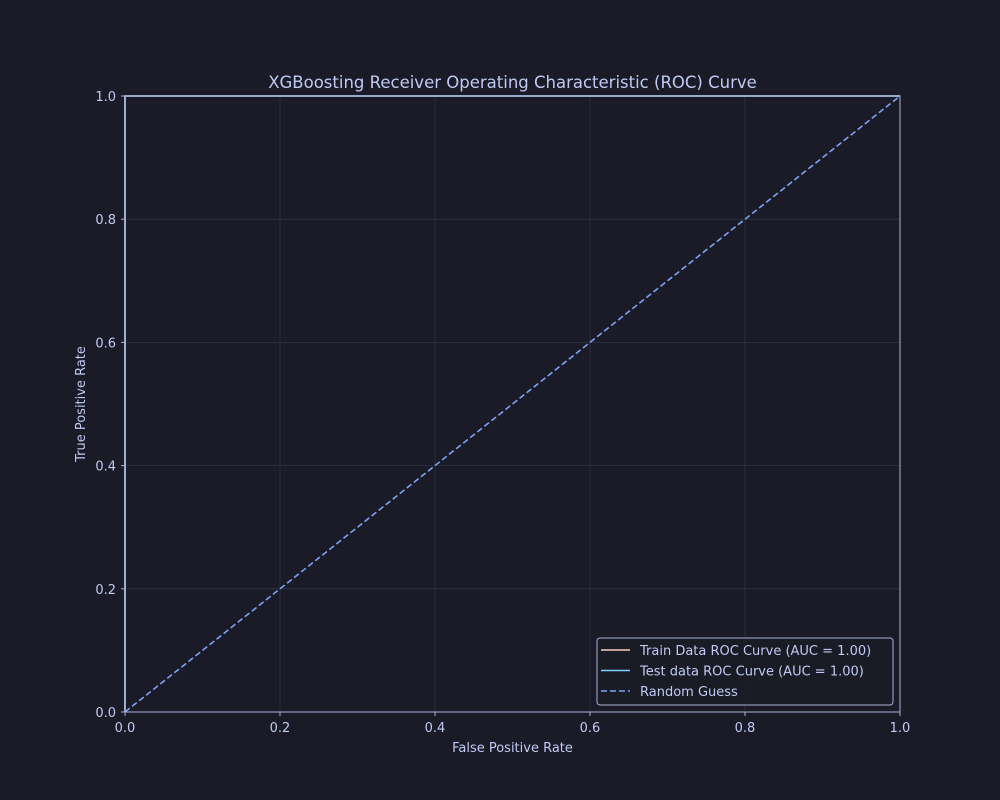  Describe the element at coordinates (105, 220) in the screenshot. I see `y-tick-label: 0.8` at that location.